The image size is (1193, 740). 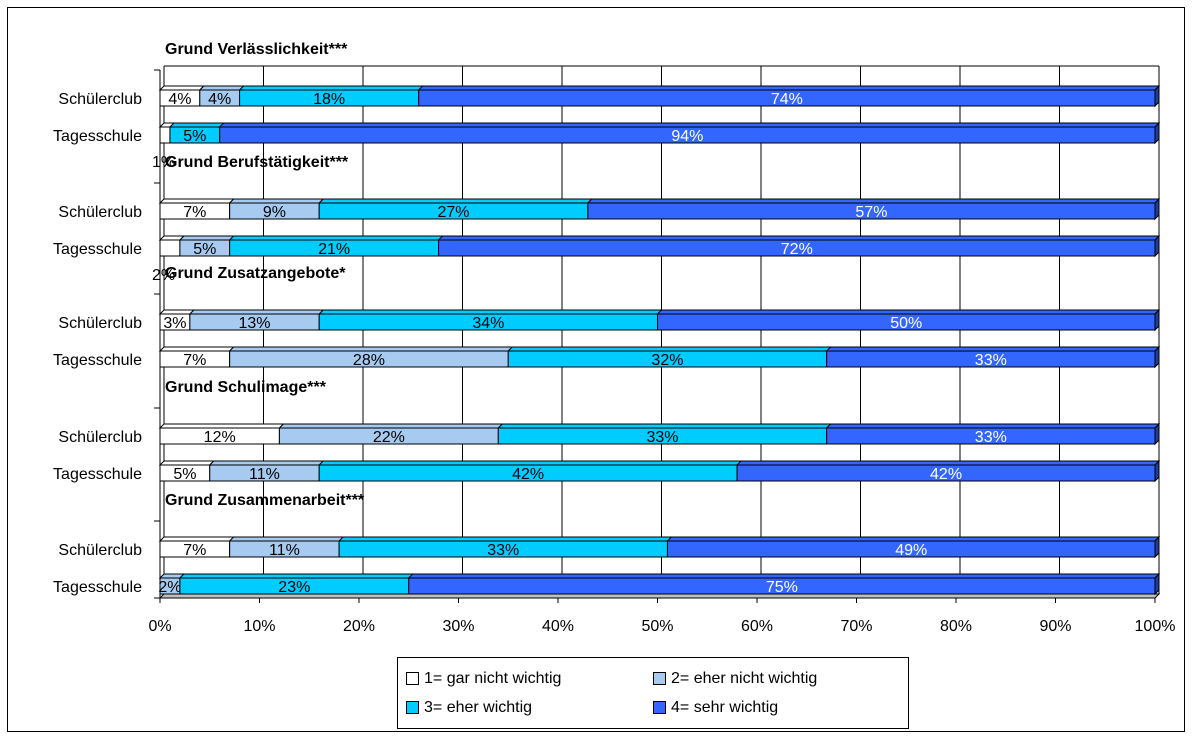 I want to click on x-tick-label: 100%, so click(x=1155, y=626).